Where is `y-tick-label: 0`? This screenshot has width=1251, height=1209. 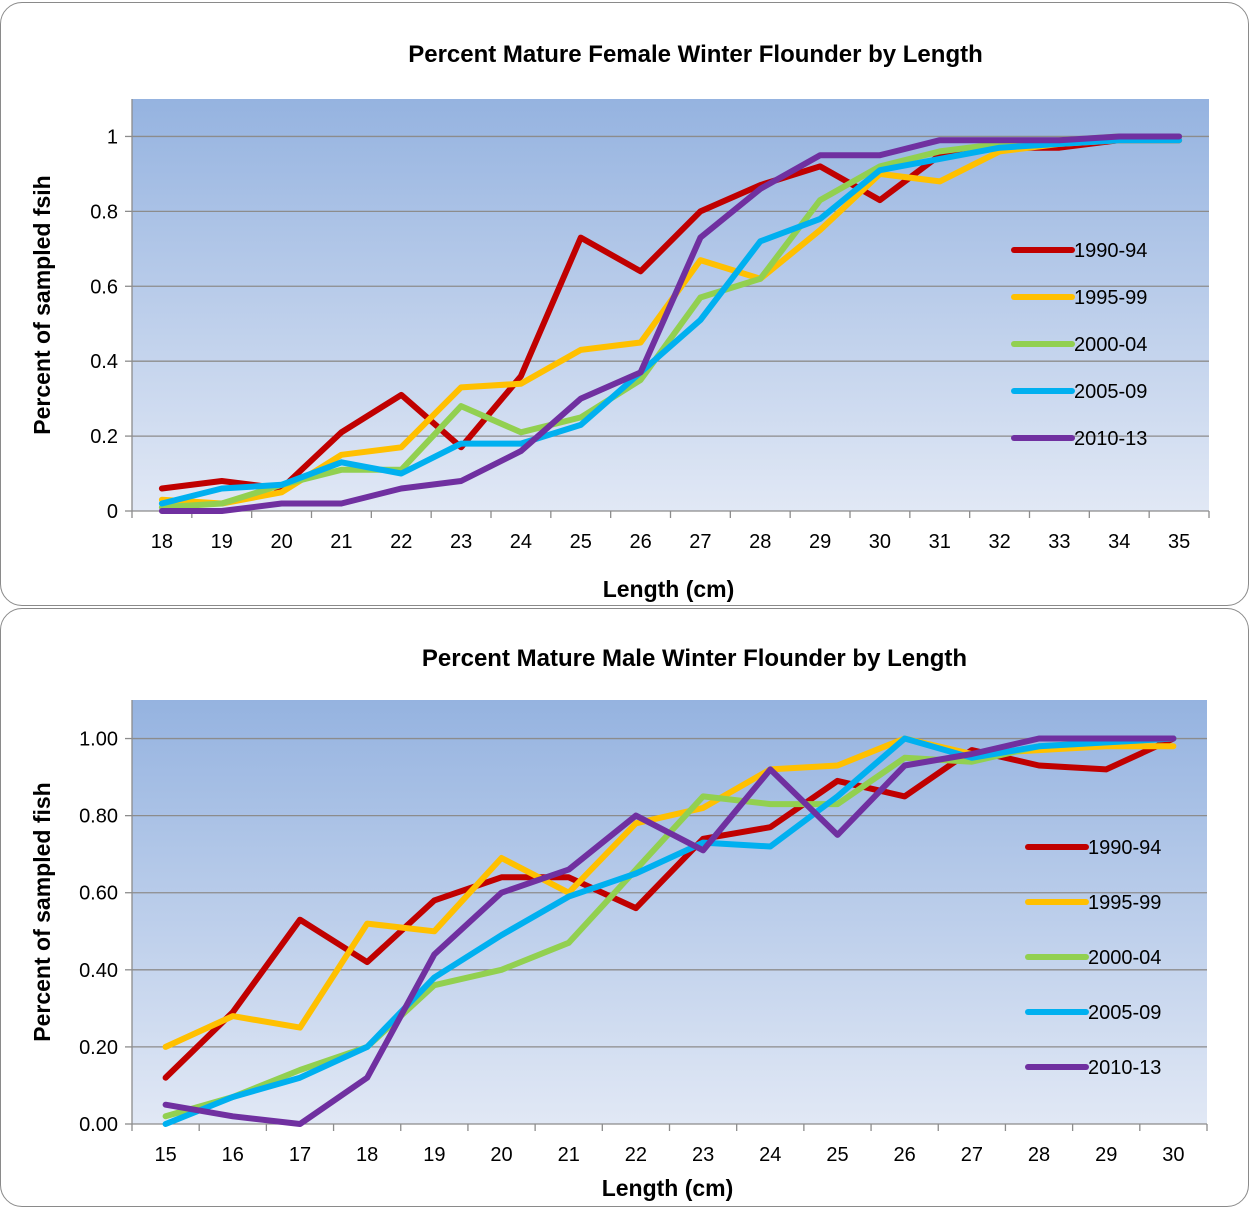 y-tick-label: 0 is located at coordinates (112, 512).